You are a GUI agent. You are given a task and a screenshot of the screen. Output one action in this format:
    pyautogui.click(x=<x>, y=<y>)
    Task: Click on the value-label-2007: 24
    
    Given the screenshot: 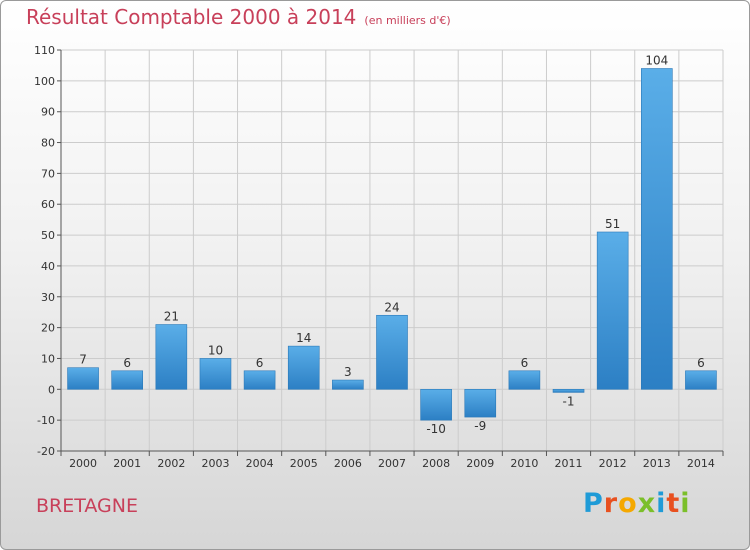 What is the action you would take?
    pyautogui.click(x=391, y=307)
    